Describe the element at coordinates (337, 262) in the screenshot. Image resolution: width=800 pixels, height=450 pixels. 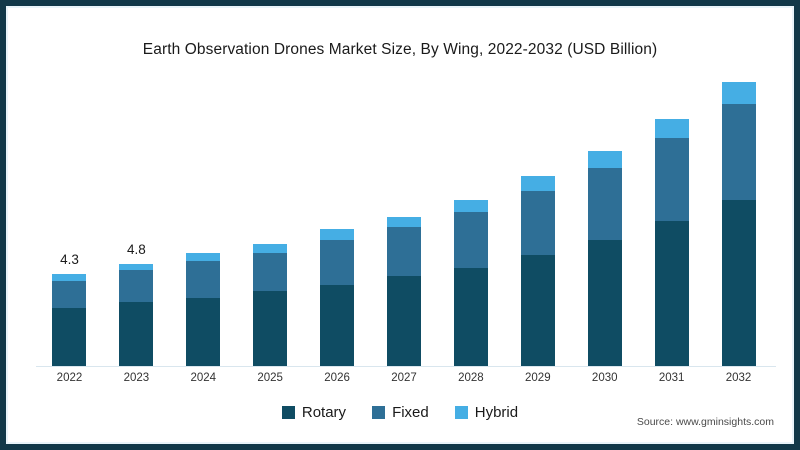
I see `bar-segment-fixed-2026` at that location.